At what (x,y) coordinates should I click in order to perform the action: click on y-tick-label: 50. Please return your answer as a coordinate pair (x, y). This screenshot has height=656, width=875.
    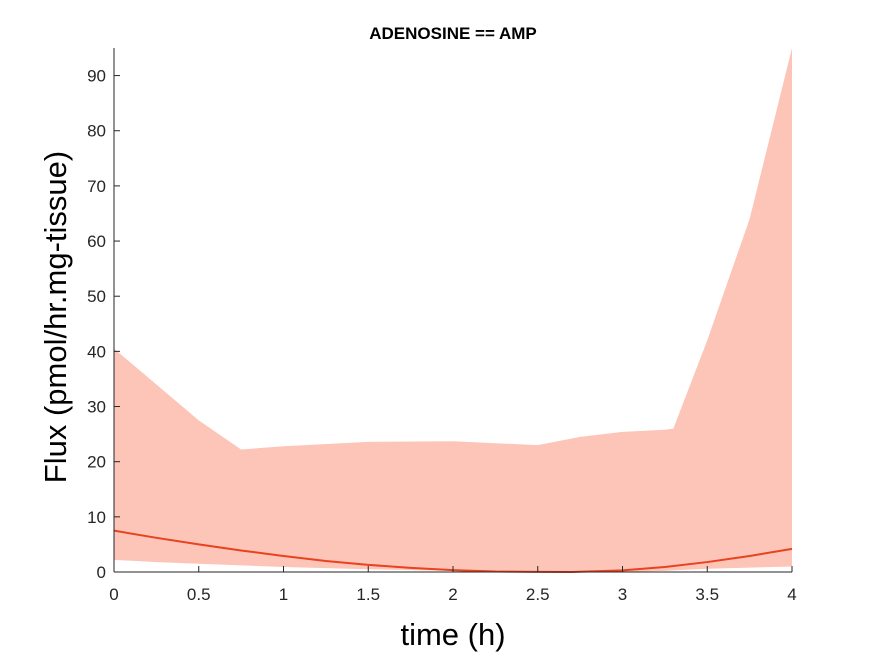
    Looking at the image, I should click on (96, 296).